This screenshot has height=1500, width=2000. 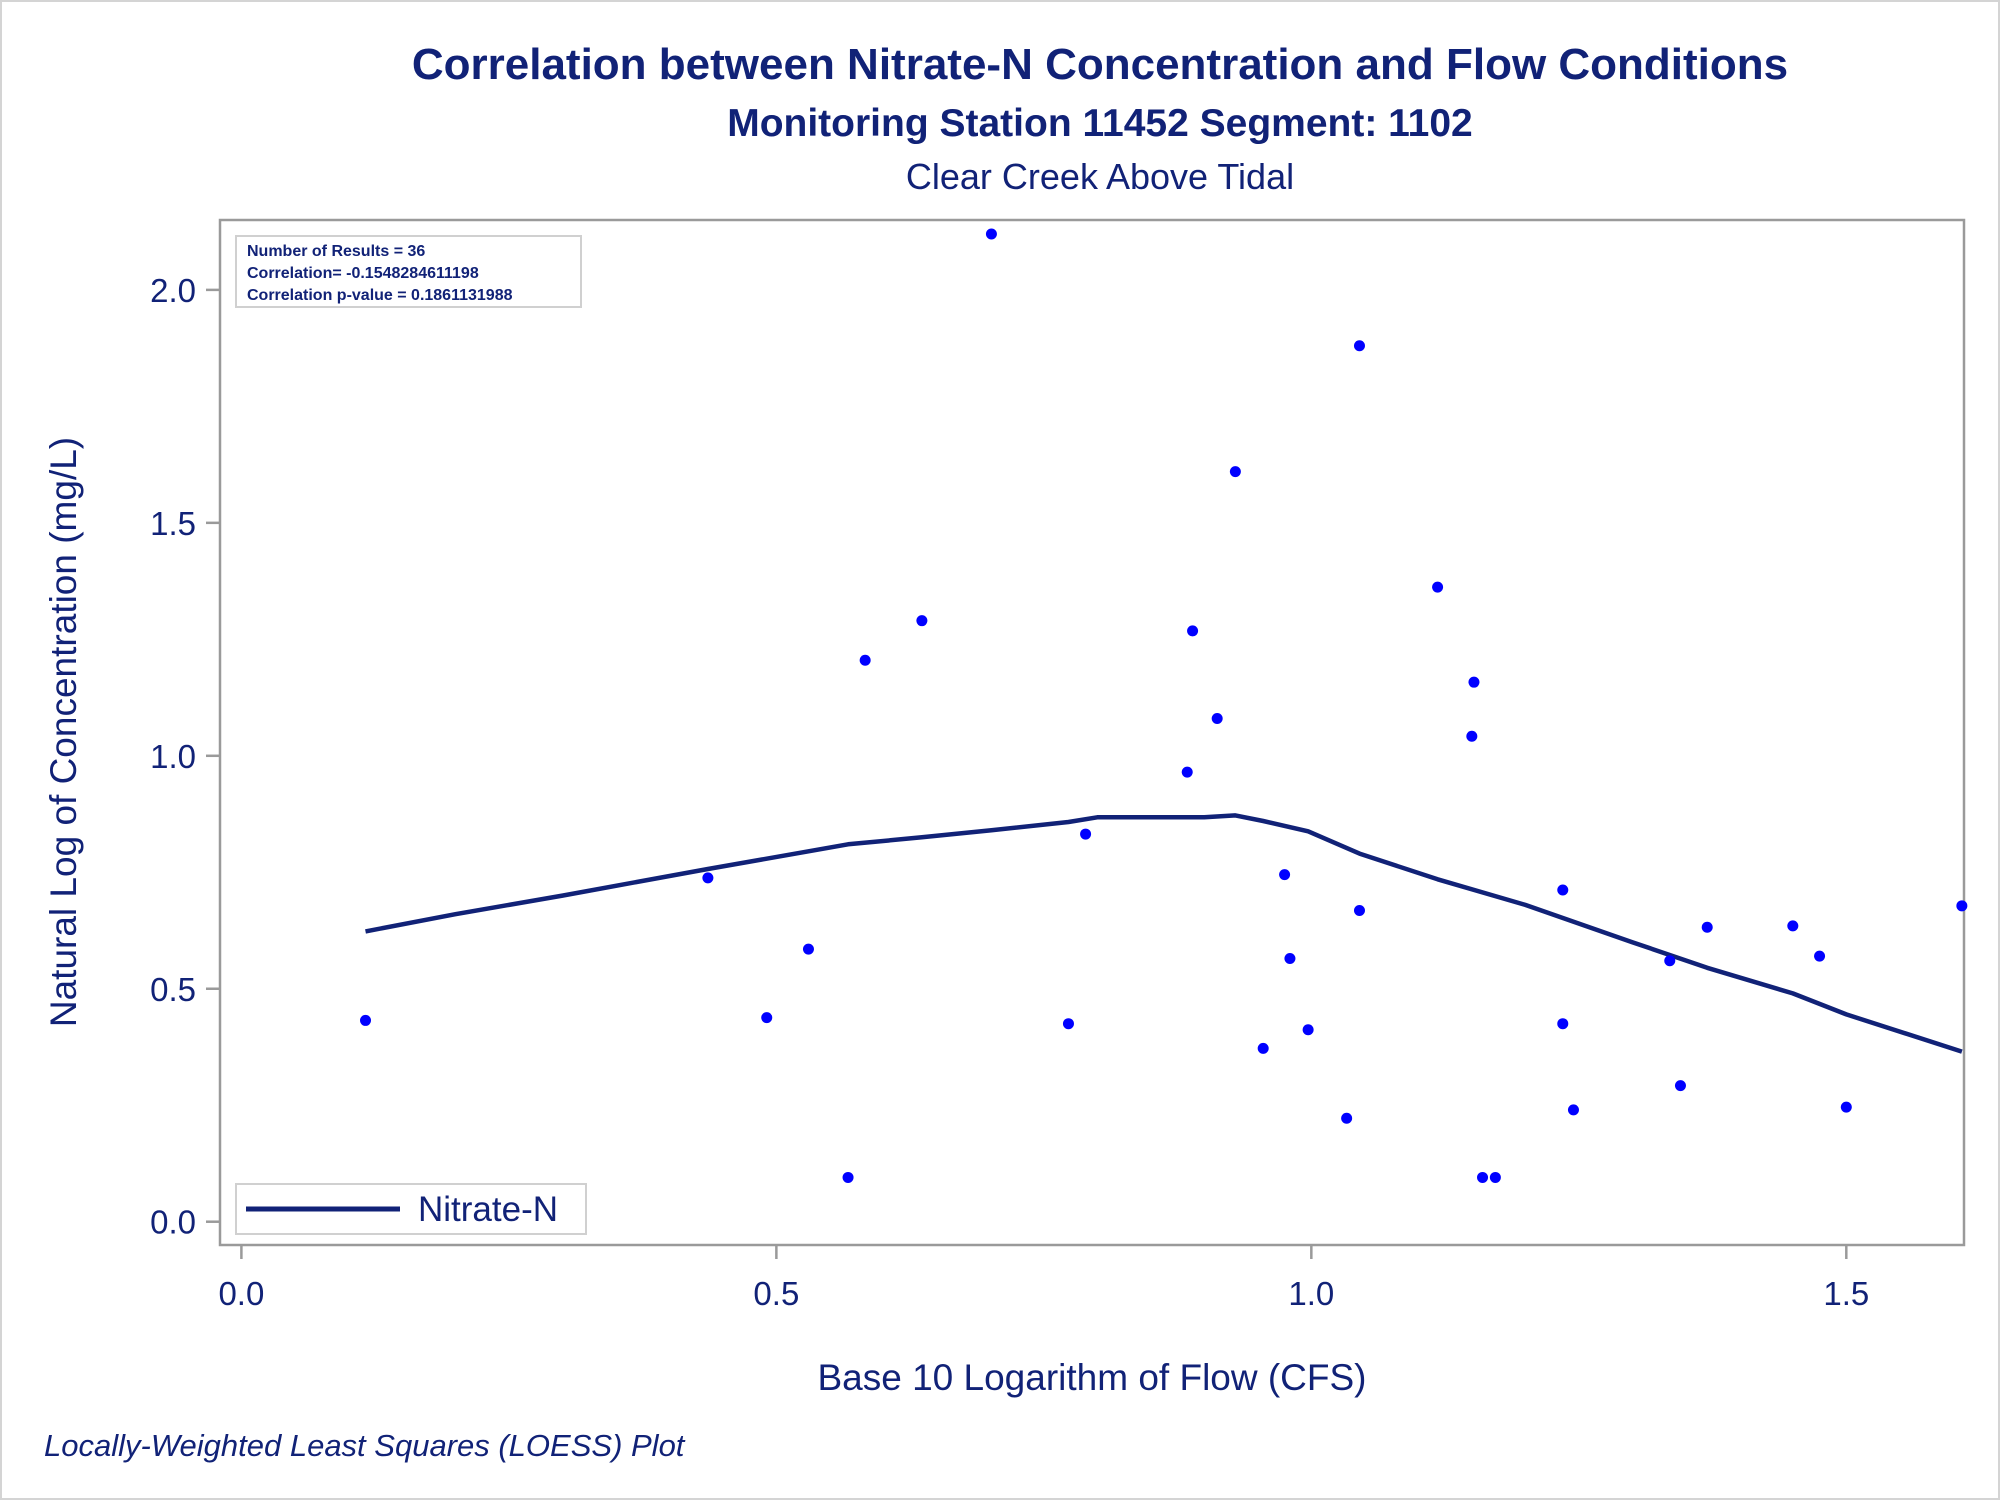 What do you see at coordinates (336, 251) in the screenshot?
I see `stats-count: Number of Results = 36` at bounding box center [336, 251].